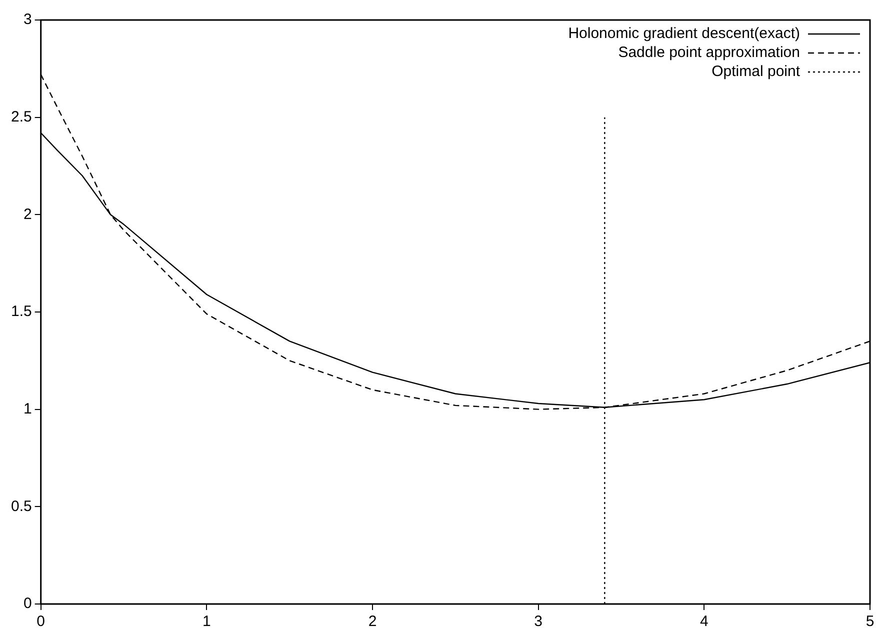  I want to click on y-tick-label: 0.5, so click(21, 506).